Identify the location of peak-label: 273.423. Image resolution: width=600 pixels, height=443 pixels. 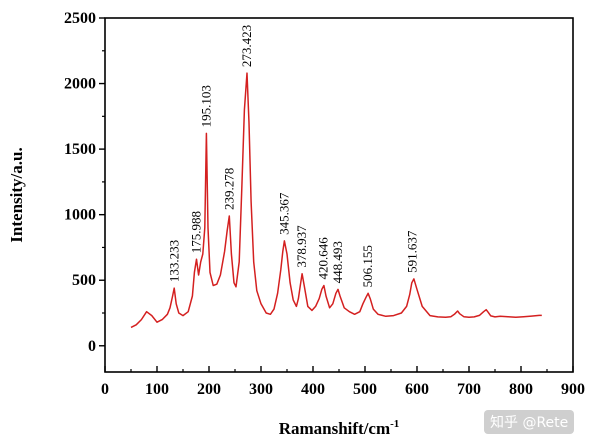
(246, 46).